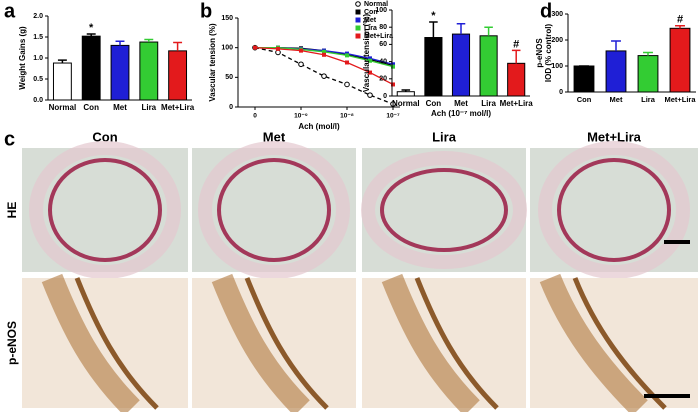 The height and width of the screenshot is (412, 700). I want to click on legend-label: Met, so click(370, 20).